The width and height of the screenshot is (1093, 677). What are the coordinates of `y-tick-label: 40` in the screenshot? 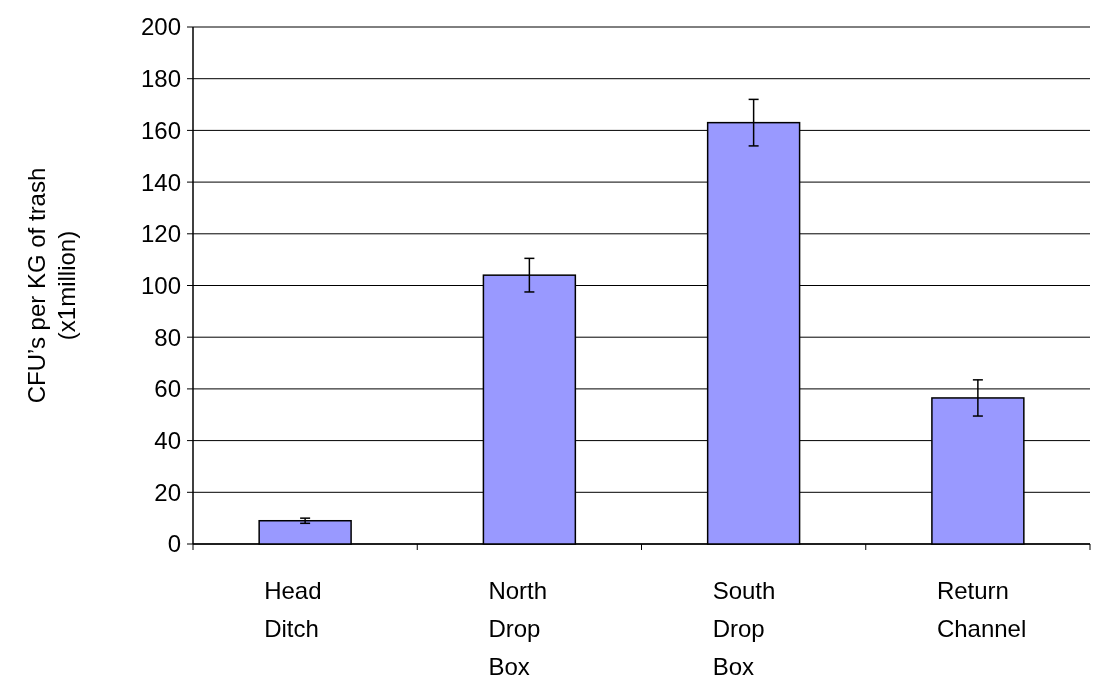 It's located at (167, 440).